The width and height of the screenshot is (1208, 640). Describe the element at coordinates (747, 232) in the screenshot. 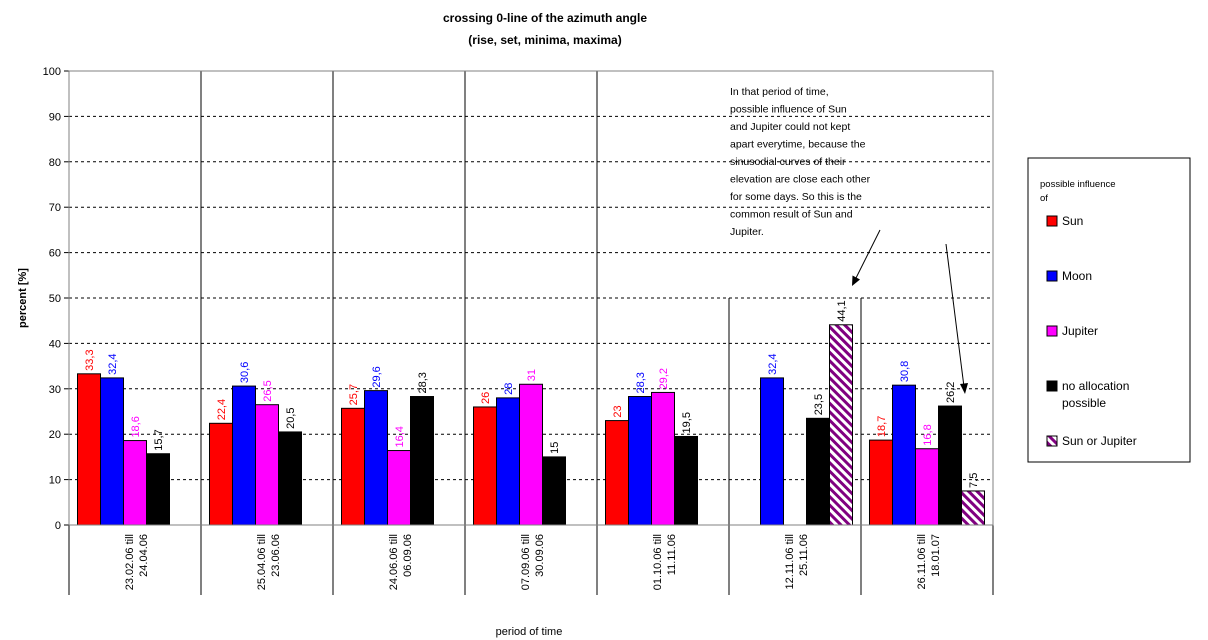

I see `annotation-line: Jupiter.` at that location.